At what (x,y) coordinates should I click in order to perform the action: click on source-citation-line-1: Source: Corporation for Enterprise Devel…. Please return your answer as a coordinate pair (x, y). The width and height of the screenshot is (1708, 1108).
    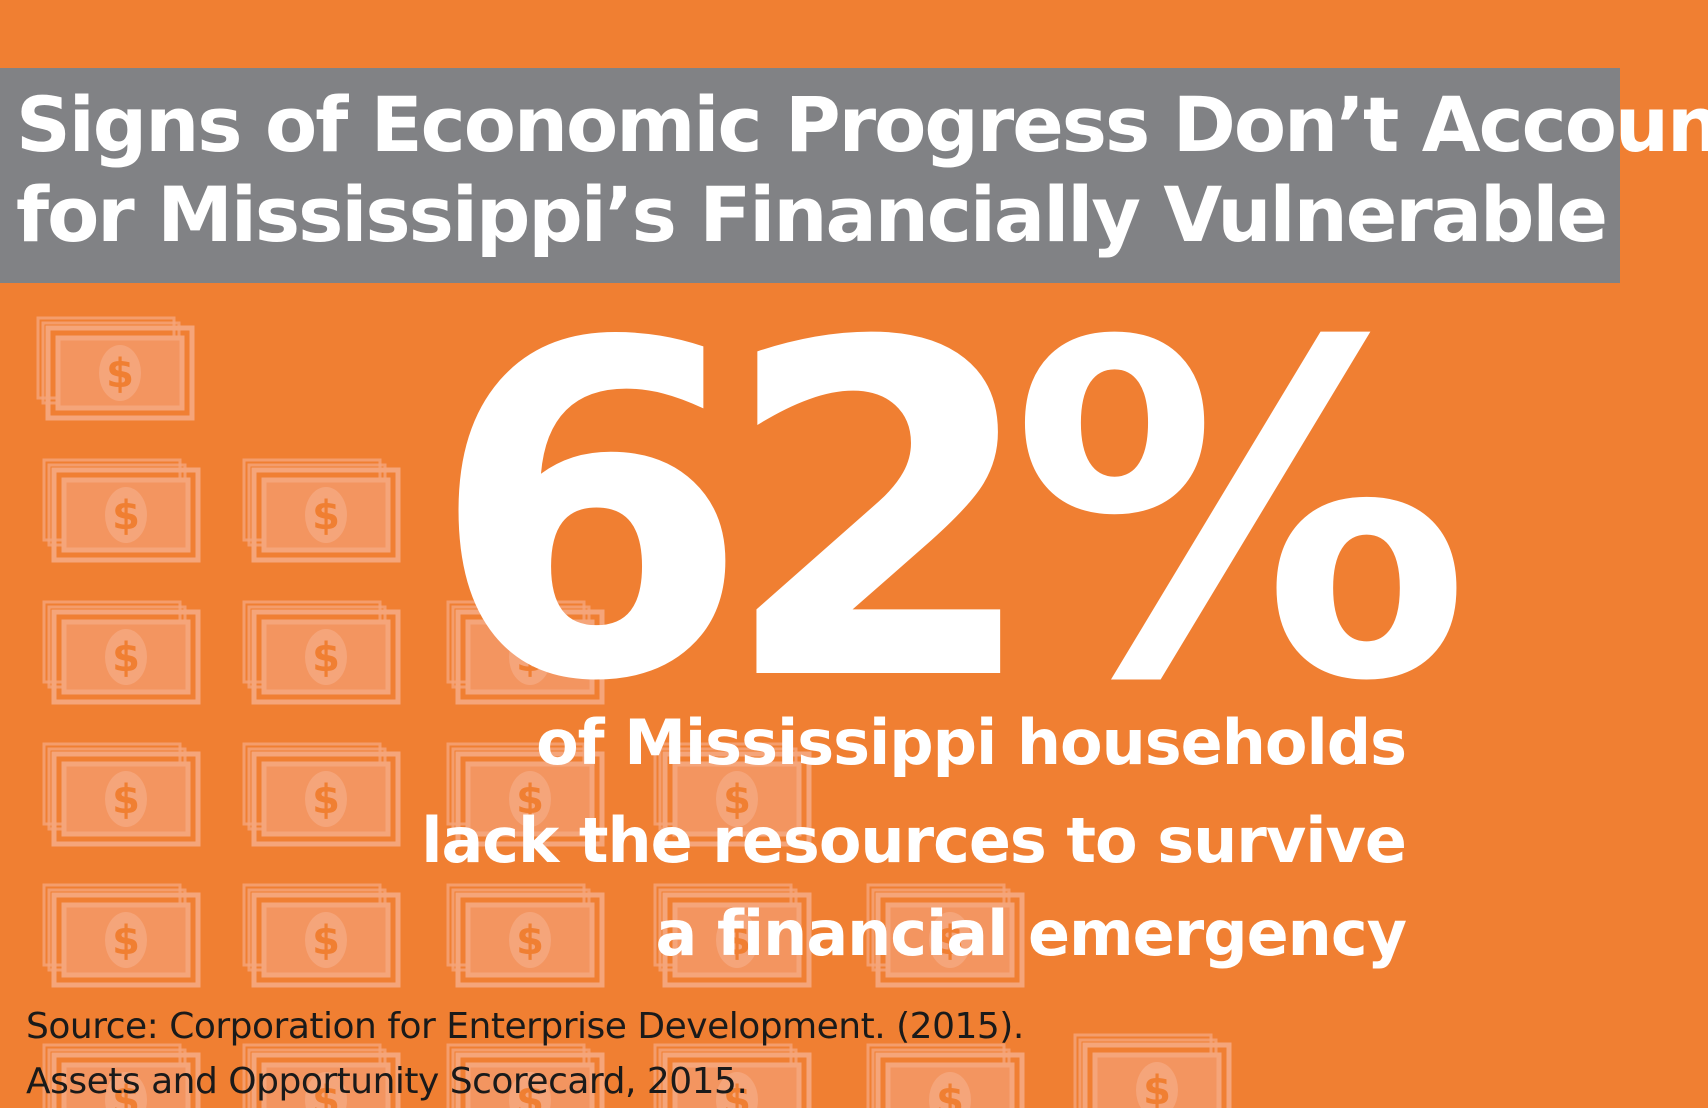
    Looking at the image, I should click on (525, 1026).